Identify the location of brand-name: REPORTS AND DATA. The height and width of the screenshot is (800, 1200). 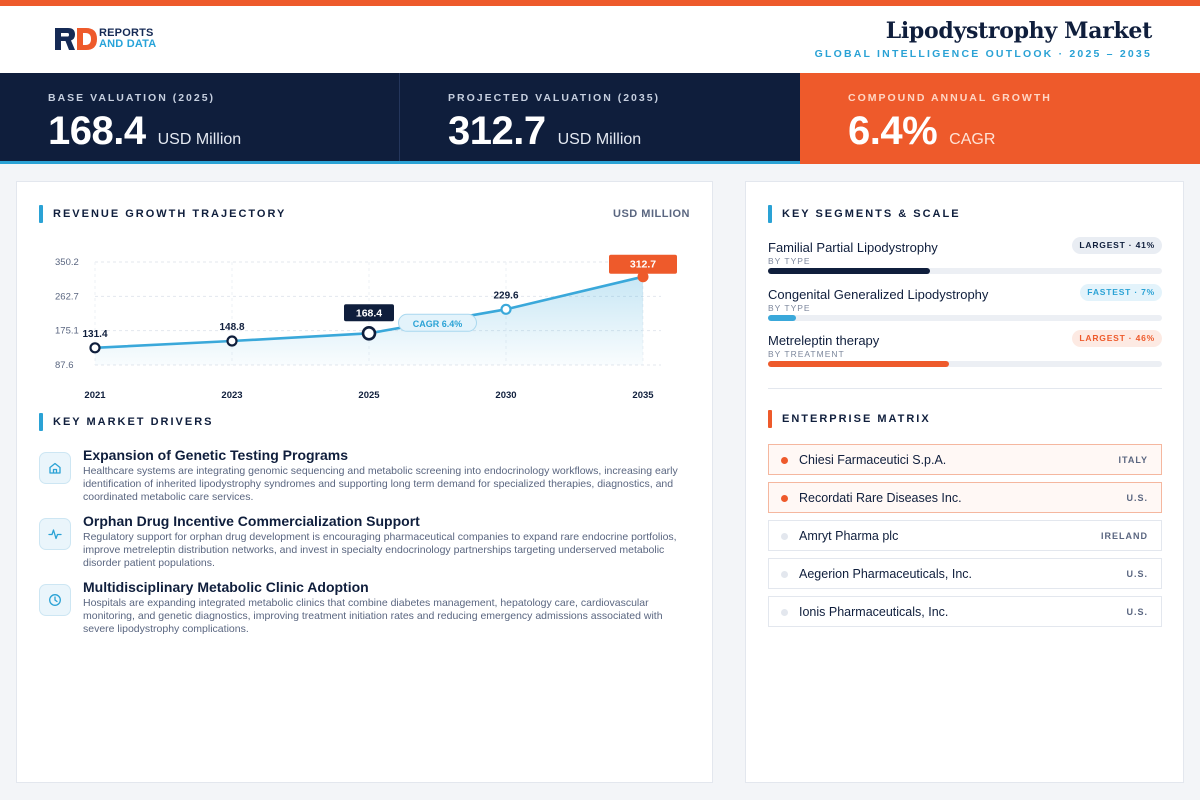
(127, 39).